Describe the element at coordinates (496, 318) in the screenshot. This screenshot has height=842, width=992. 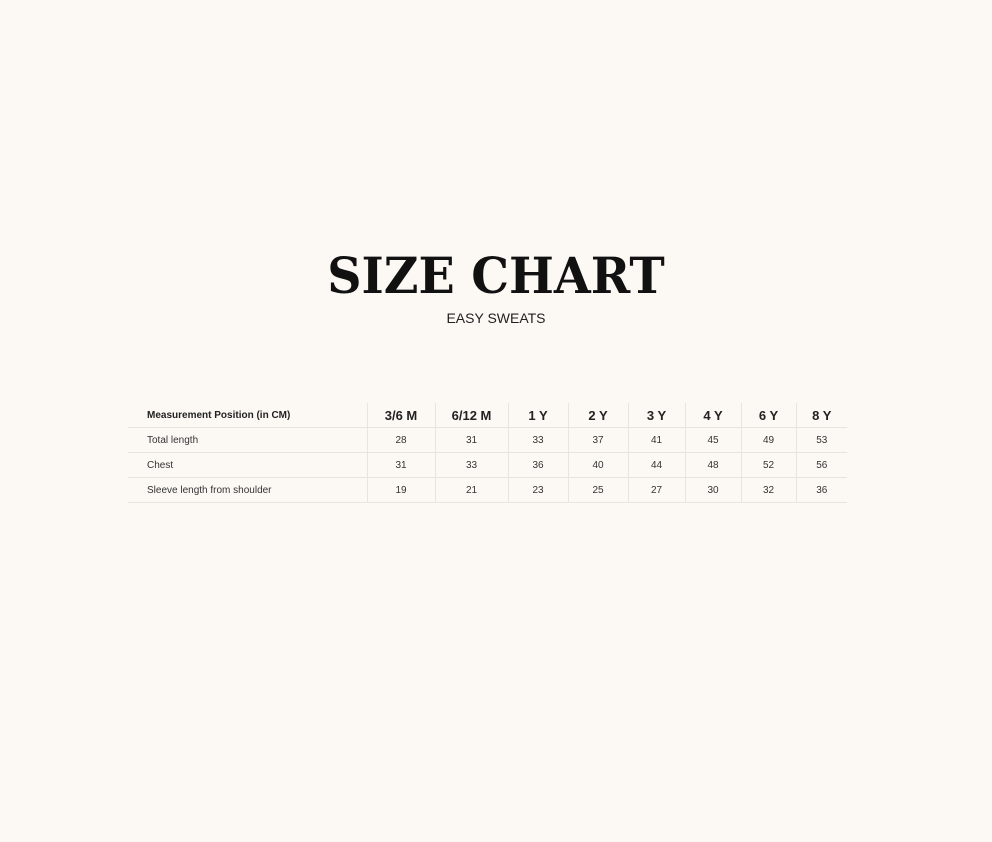
I see `page-subtitle: EASY SWEATS` at that location.